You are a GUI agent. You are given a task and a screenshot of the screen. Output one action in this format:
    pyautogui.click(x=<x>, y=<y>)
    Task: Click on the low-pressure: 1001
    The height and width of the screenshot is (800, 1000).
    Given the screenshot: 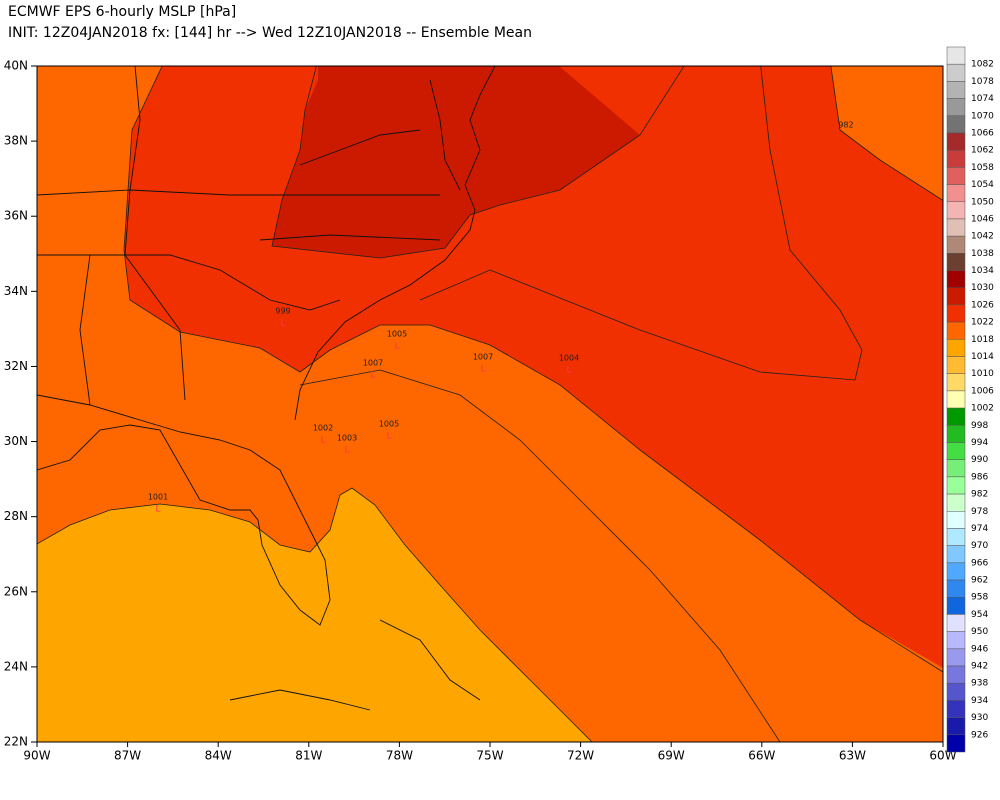 What is the action you would take?
    pyautogui.click(x=158, y=497)
    